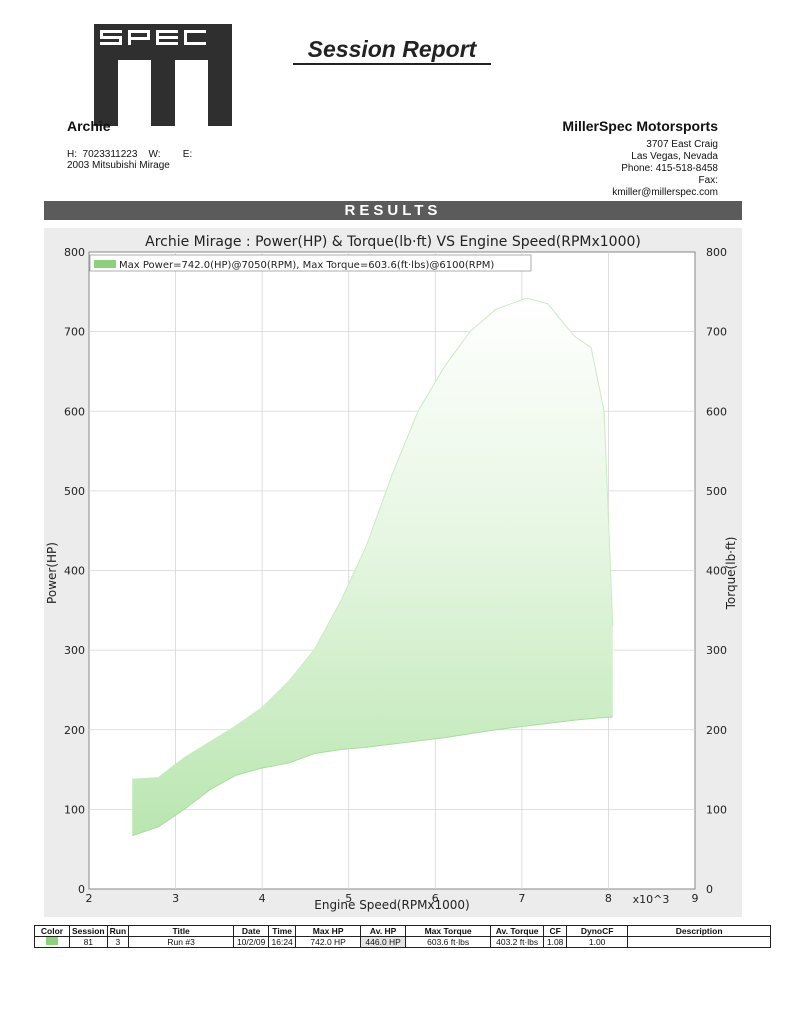 Image resolution: width=792 pixels, height=1023 pixels. I want to click on color-cell, so click(52, 942).